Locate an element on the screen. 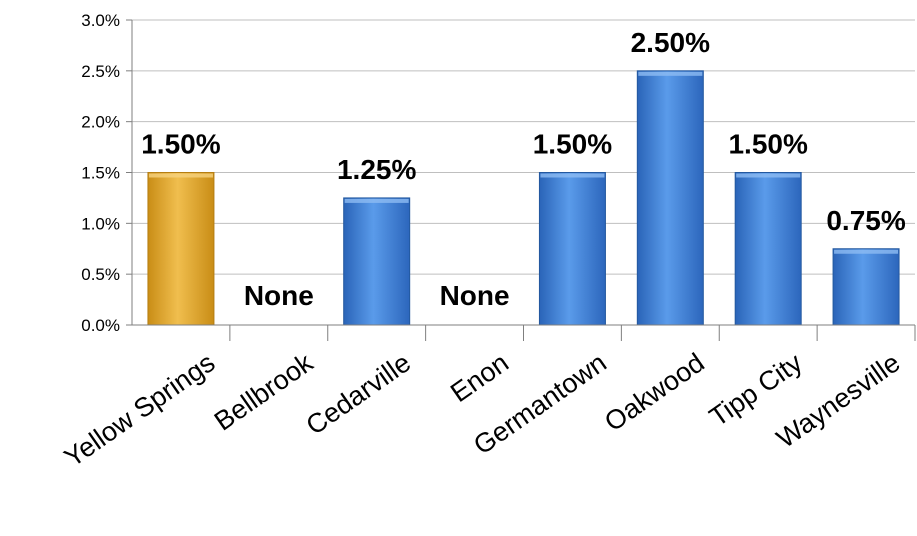 This screenshot has height=536, width=917. x-category-label: Oakwood is located at coordinates (654, 392).